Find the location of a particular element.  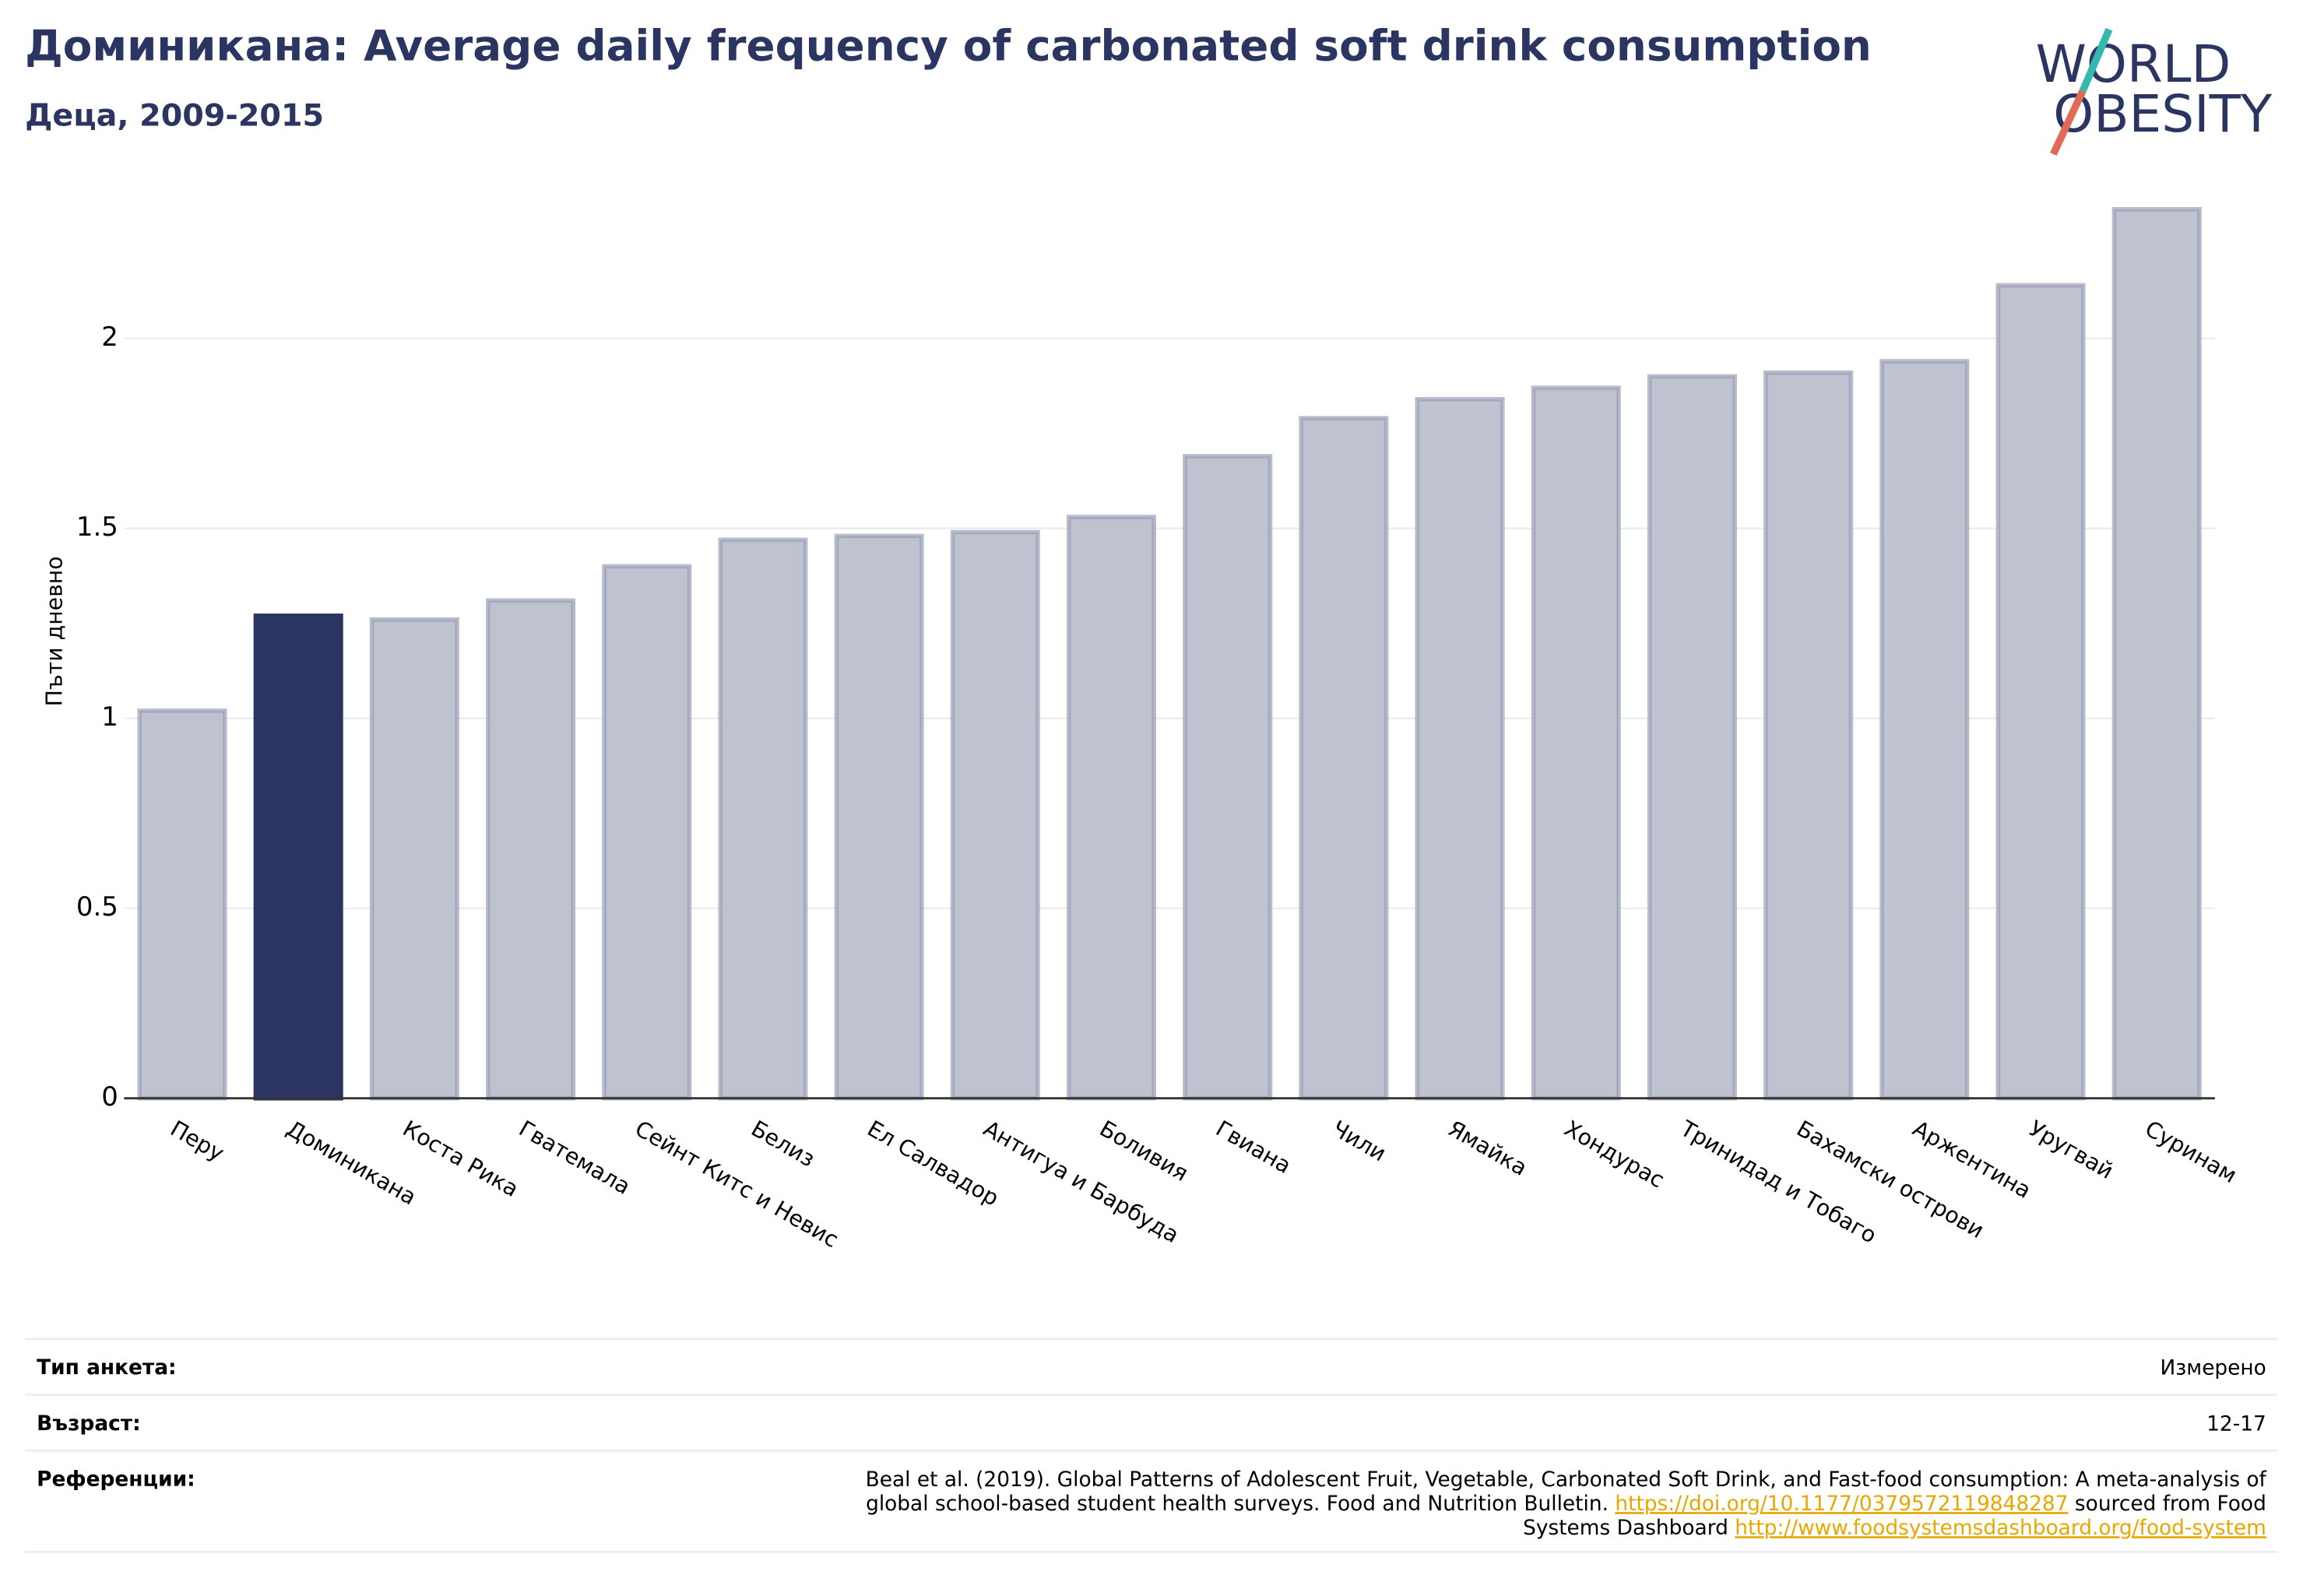

x-tick-label: Бахамски острови is located at coordinates (1890, 1179).